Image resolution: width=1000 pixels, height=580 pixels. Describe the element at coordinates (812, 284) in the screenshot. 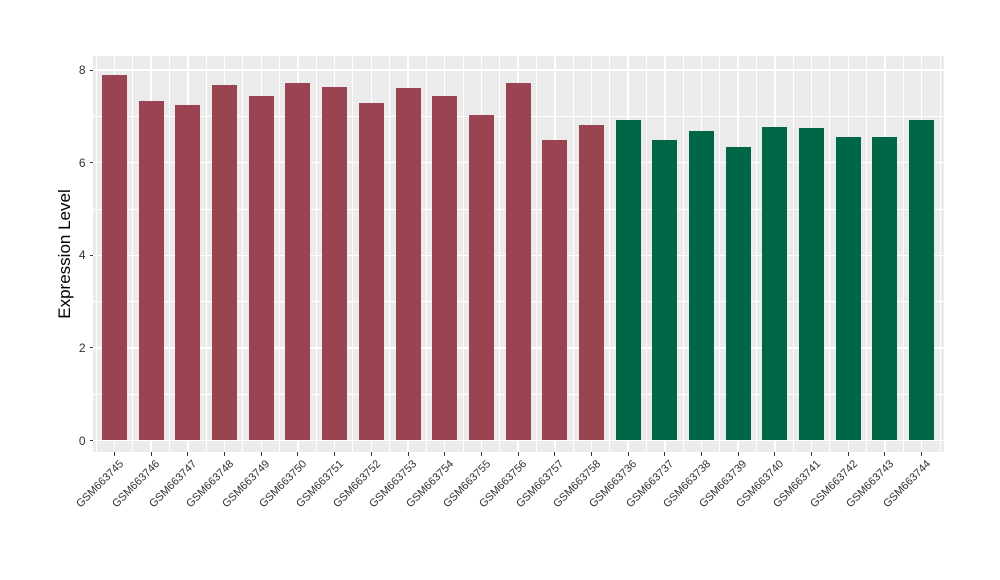

I see `bar-GSM663741` at that location.